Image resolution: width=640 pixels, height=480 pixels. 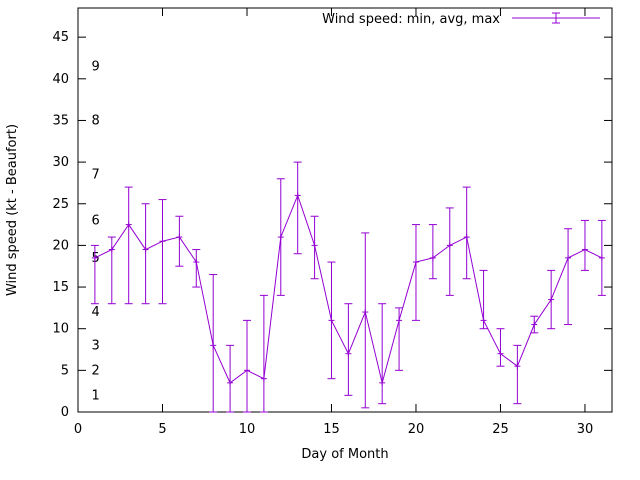 What do you see at coordinates (344, 454) in the screenshot?
I see `x-axis-title: Day of Month` at bounding box center [344, 454].